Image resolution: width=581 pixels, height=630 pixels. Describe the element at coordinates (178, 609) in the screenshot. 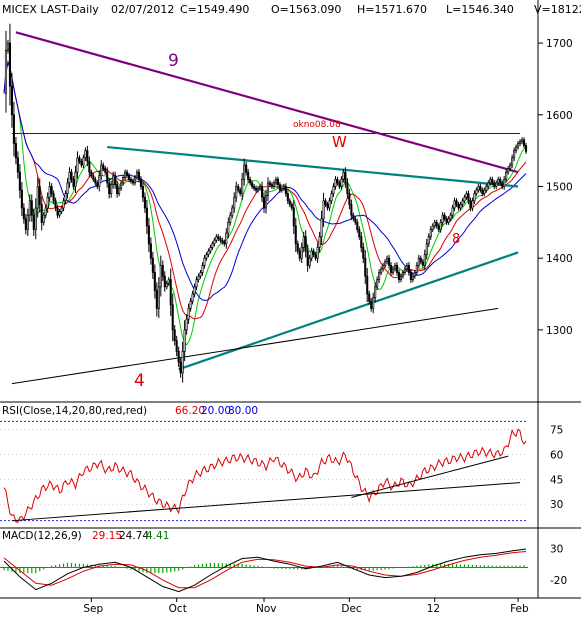

I see `time-tick-label: Oct` at that location.